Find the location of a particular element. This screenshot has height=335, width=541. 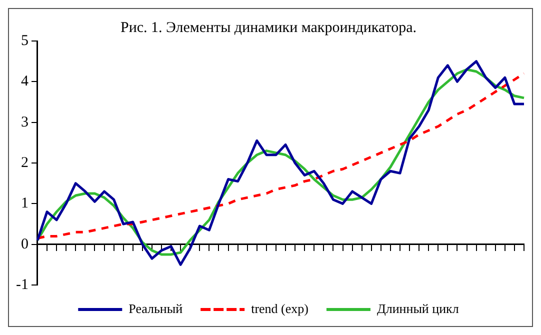

y-tick-label: 2 is located at coordinates (24, 162).